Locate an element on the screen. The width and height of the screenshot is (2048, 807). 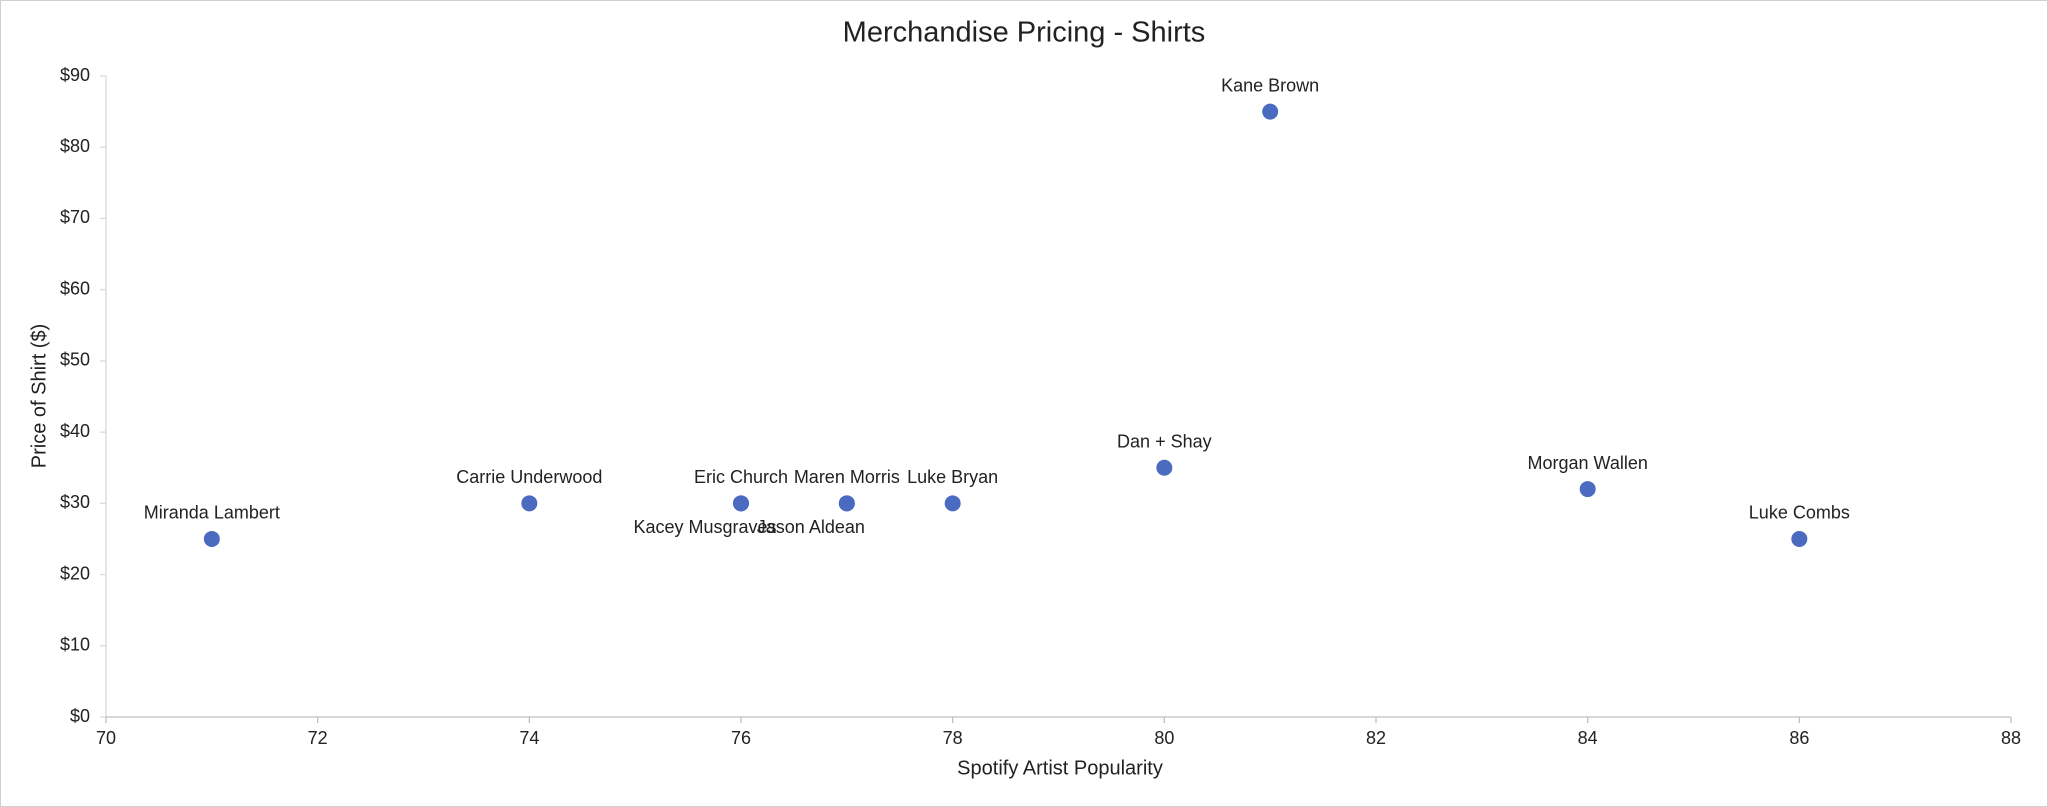
y-tick-label: $80 is located at coordinates (75, 146).